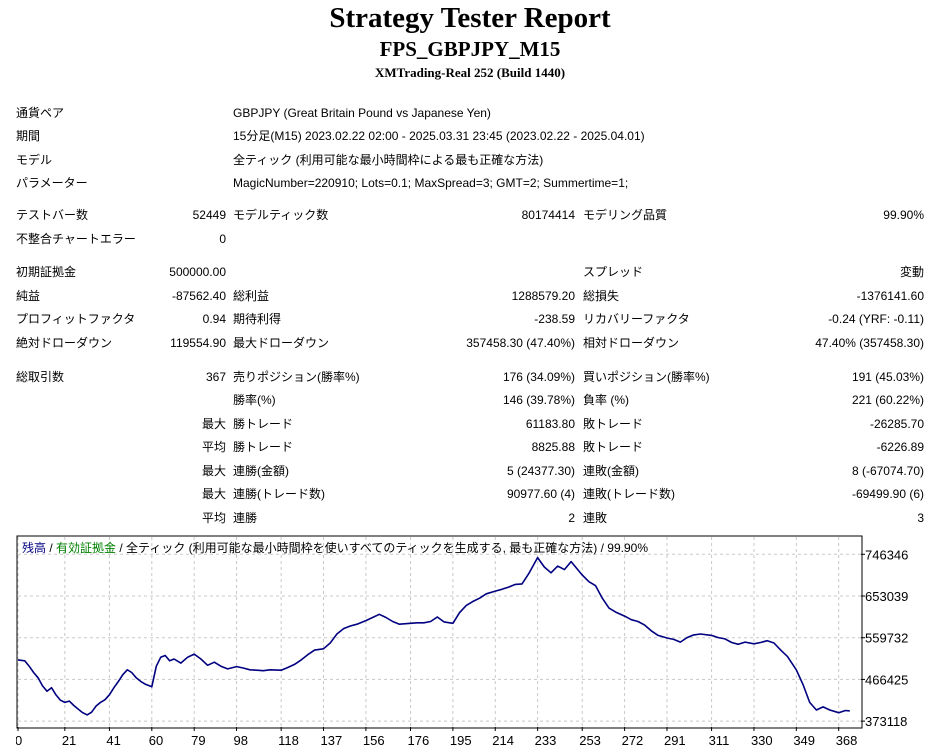 This screenshot has width=940, height=751. Describe the element at coordinates (86, 547) in the screenshot. I see `legend-equity: 有効証拠金` at that location.